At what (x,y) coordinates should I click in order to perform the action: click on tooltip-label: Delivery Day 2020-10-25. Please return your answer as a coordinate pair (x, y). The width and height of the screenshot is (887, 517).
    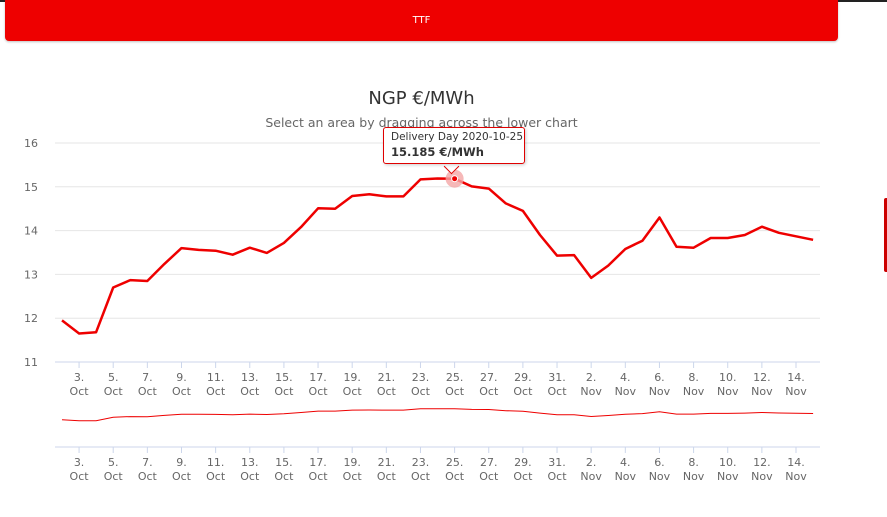
    Looking at the image, I should click on (457, 137).